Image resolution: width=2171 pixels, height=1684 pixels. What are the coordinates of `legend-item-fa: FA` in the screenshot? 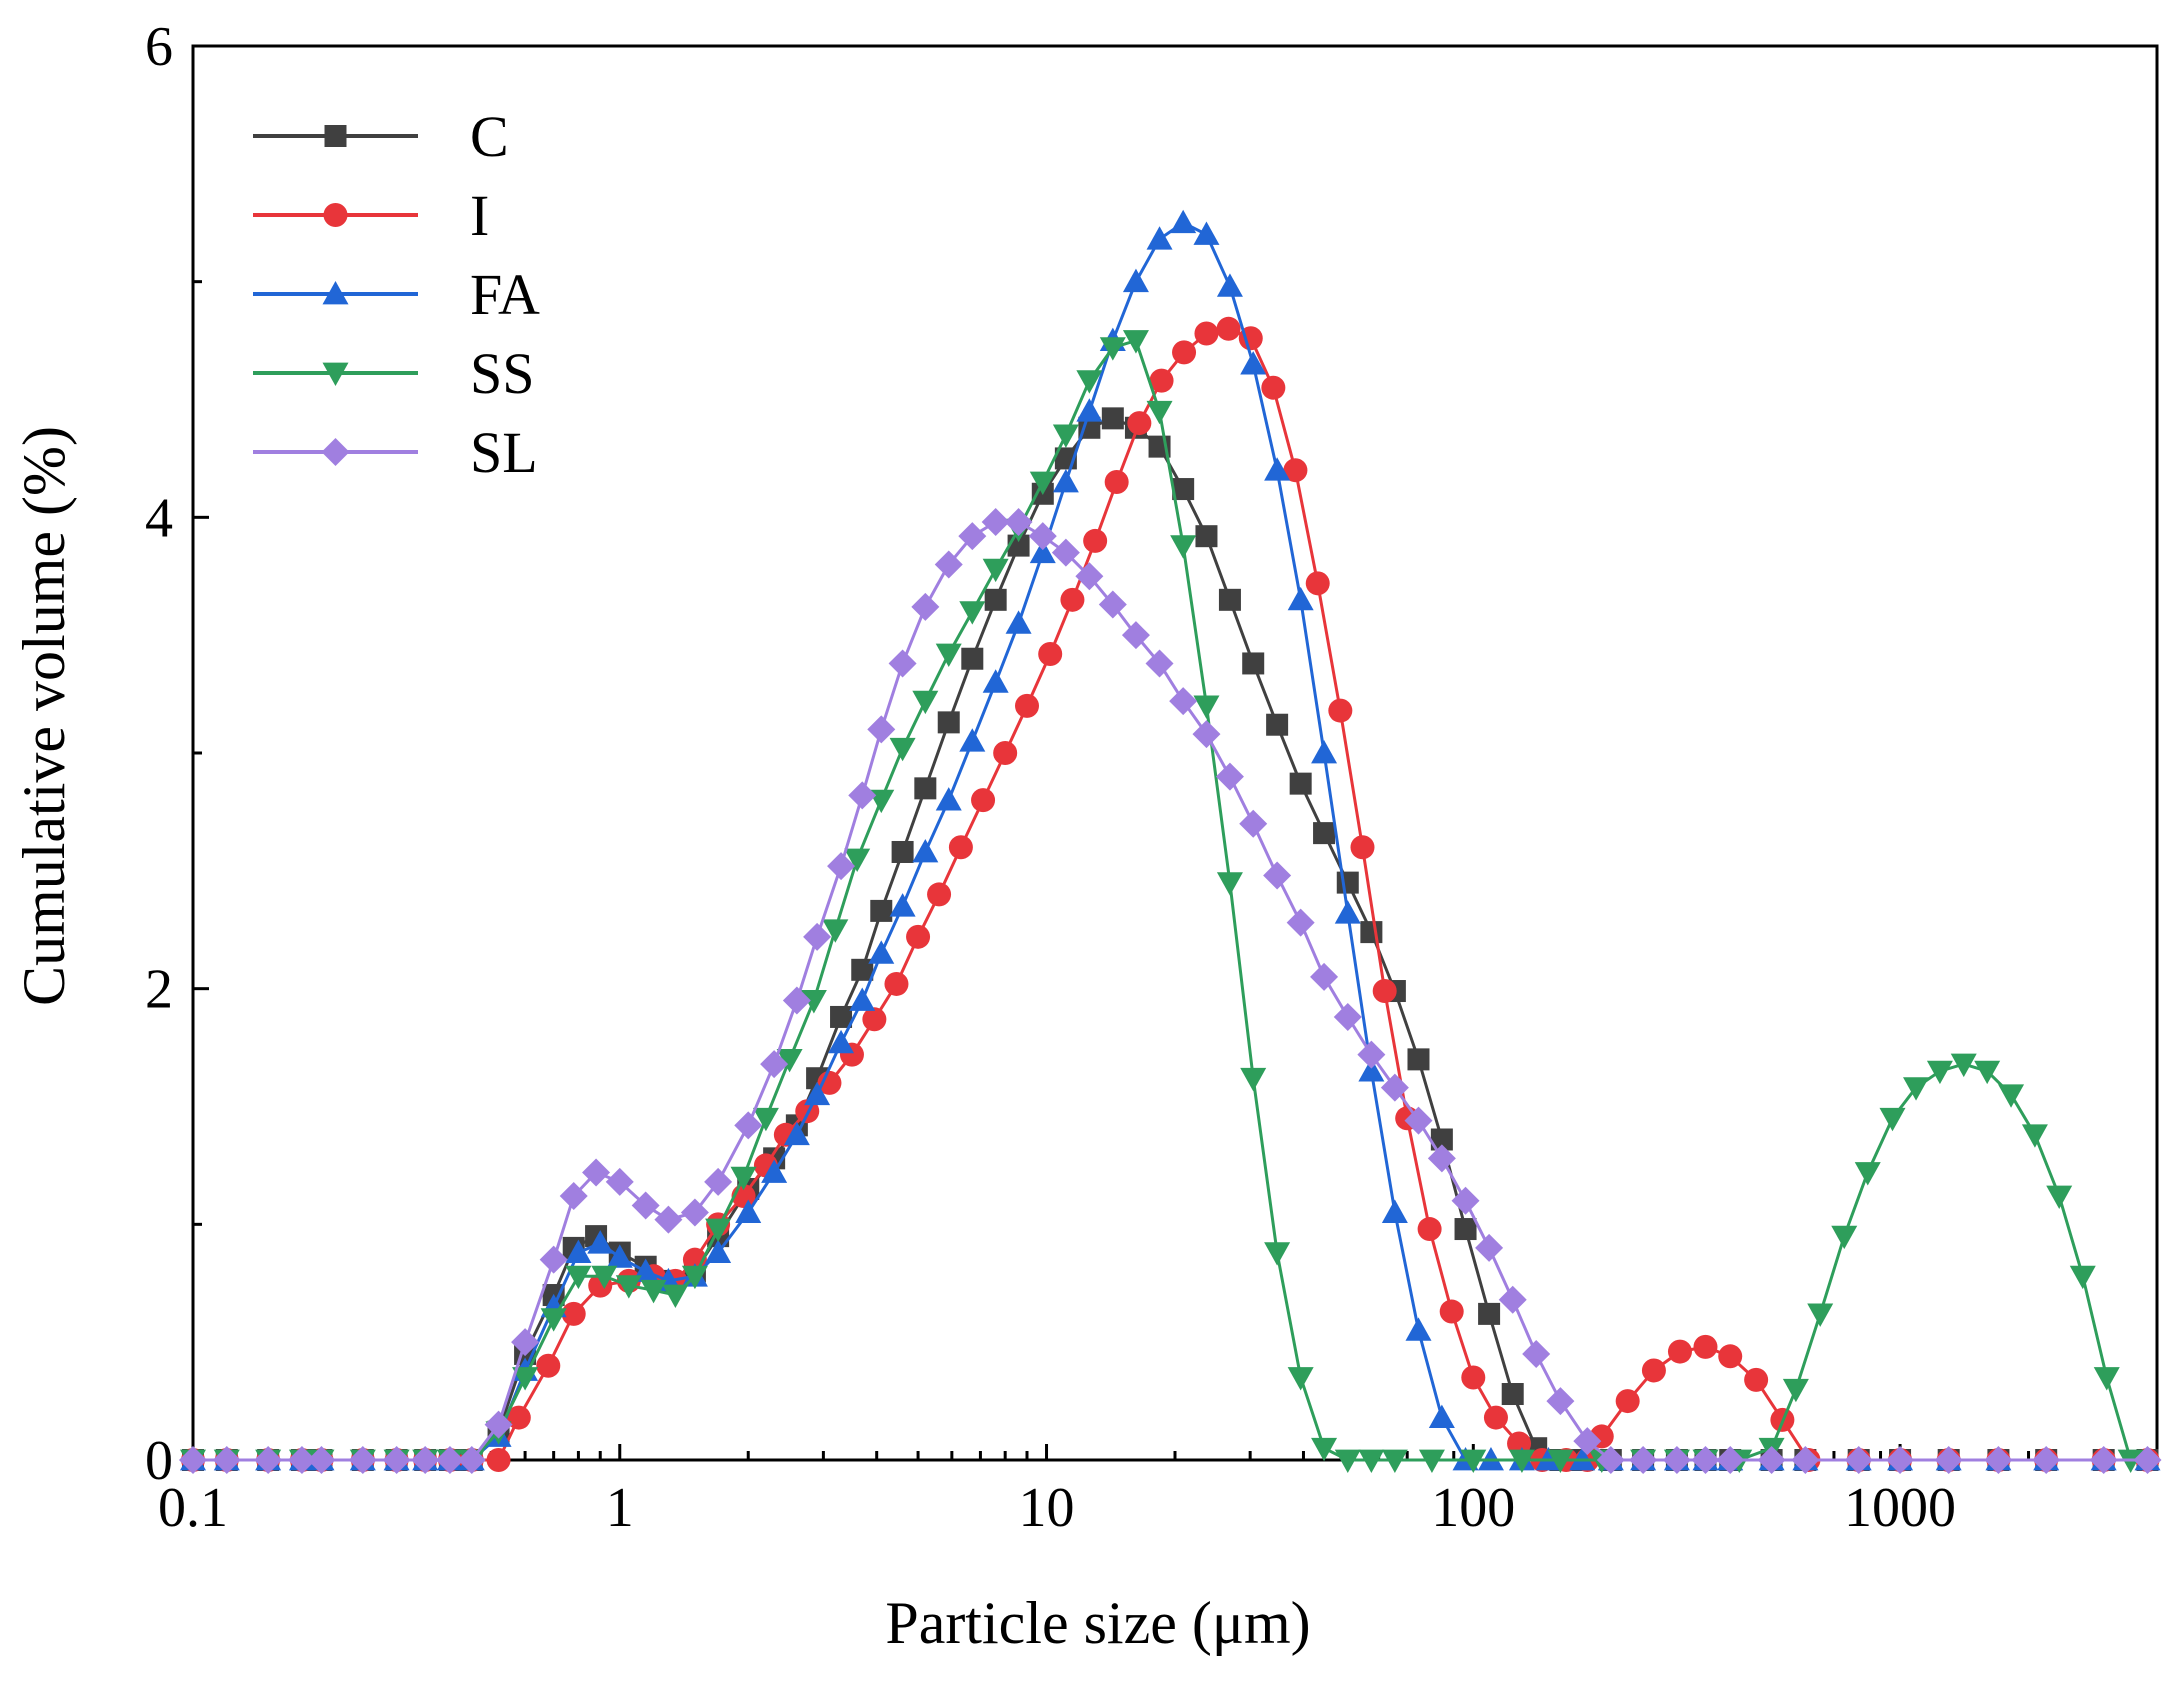 It's located at (396, 294).